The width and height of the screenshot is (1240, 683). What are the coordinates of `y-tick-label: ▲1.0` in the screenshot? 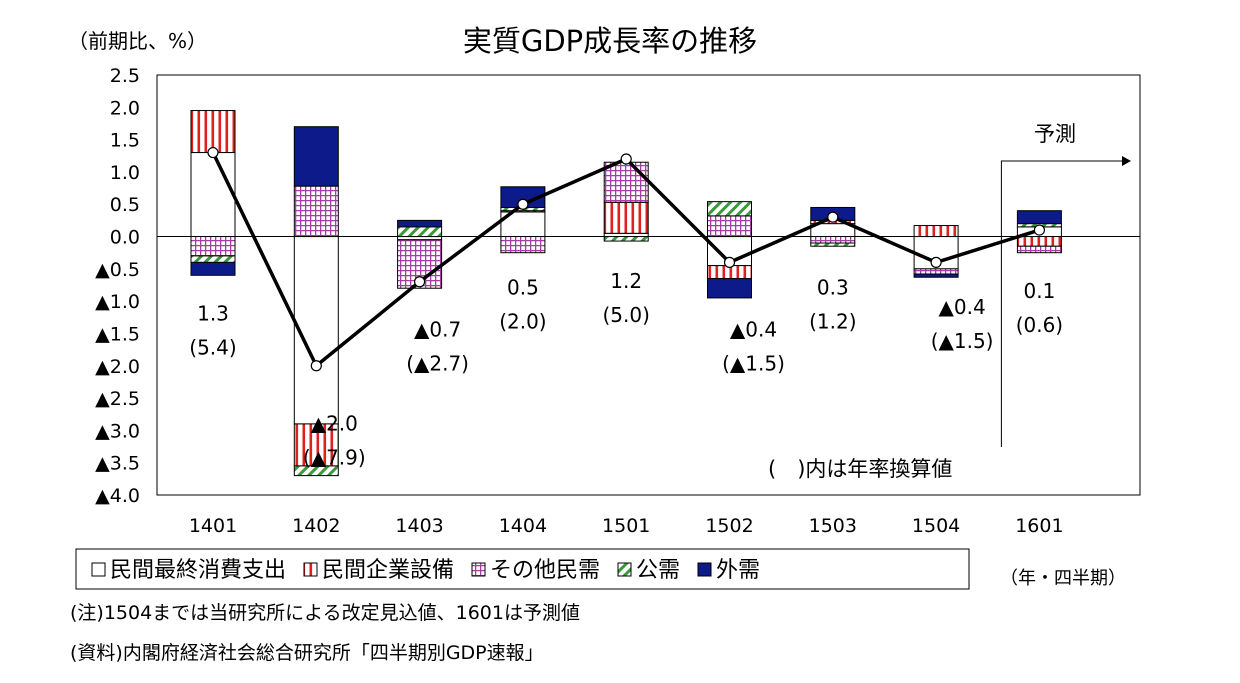 It's located at (117, 302).